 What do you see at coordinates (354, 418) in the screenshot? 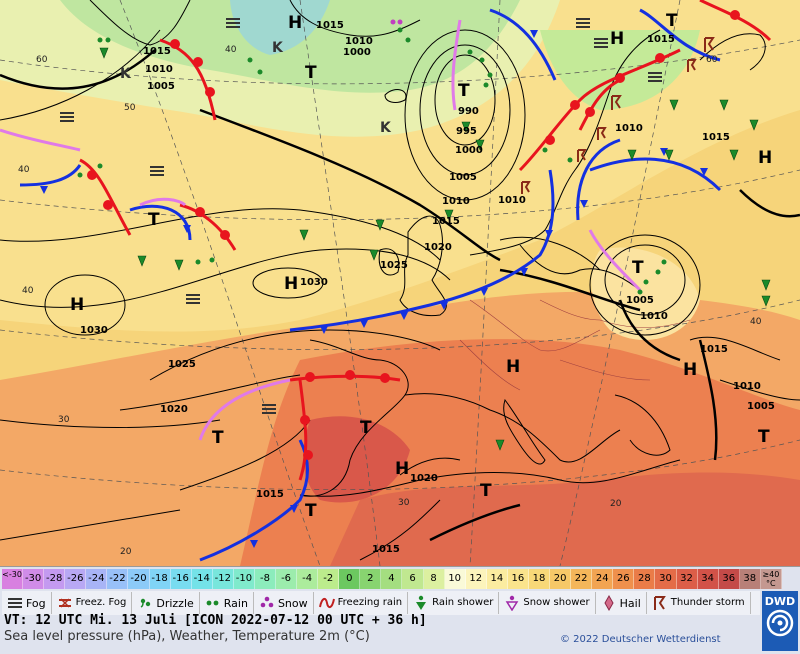
I see `coast-iberia` at bounding box center [354, 418].